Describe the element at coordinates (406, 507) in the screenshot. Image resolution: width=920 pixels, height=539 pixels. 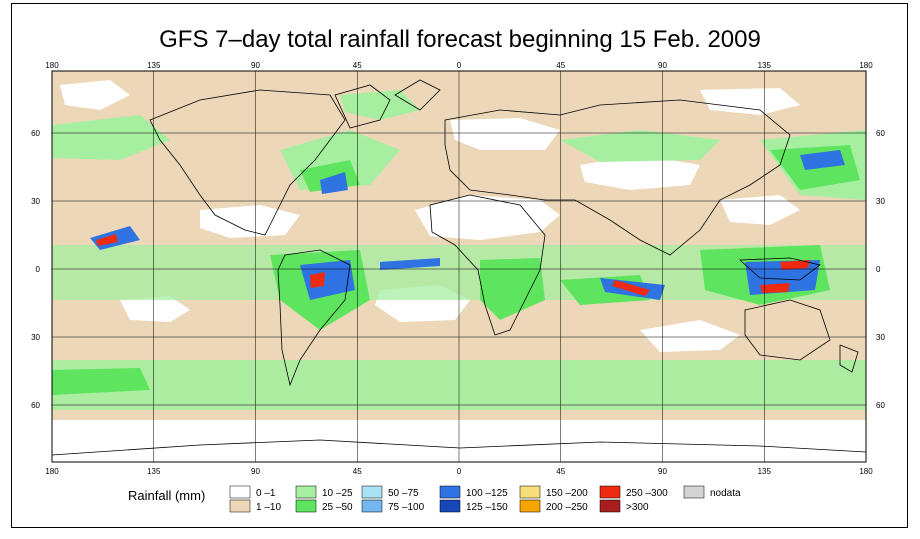
I see `legend-label: 75 –100` at that location.